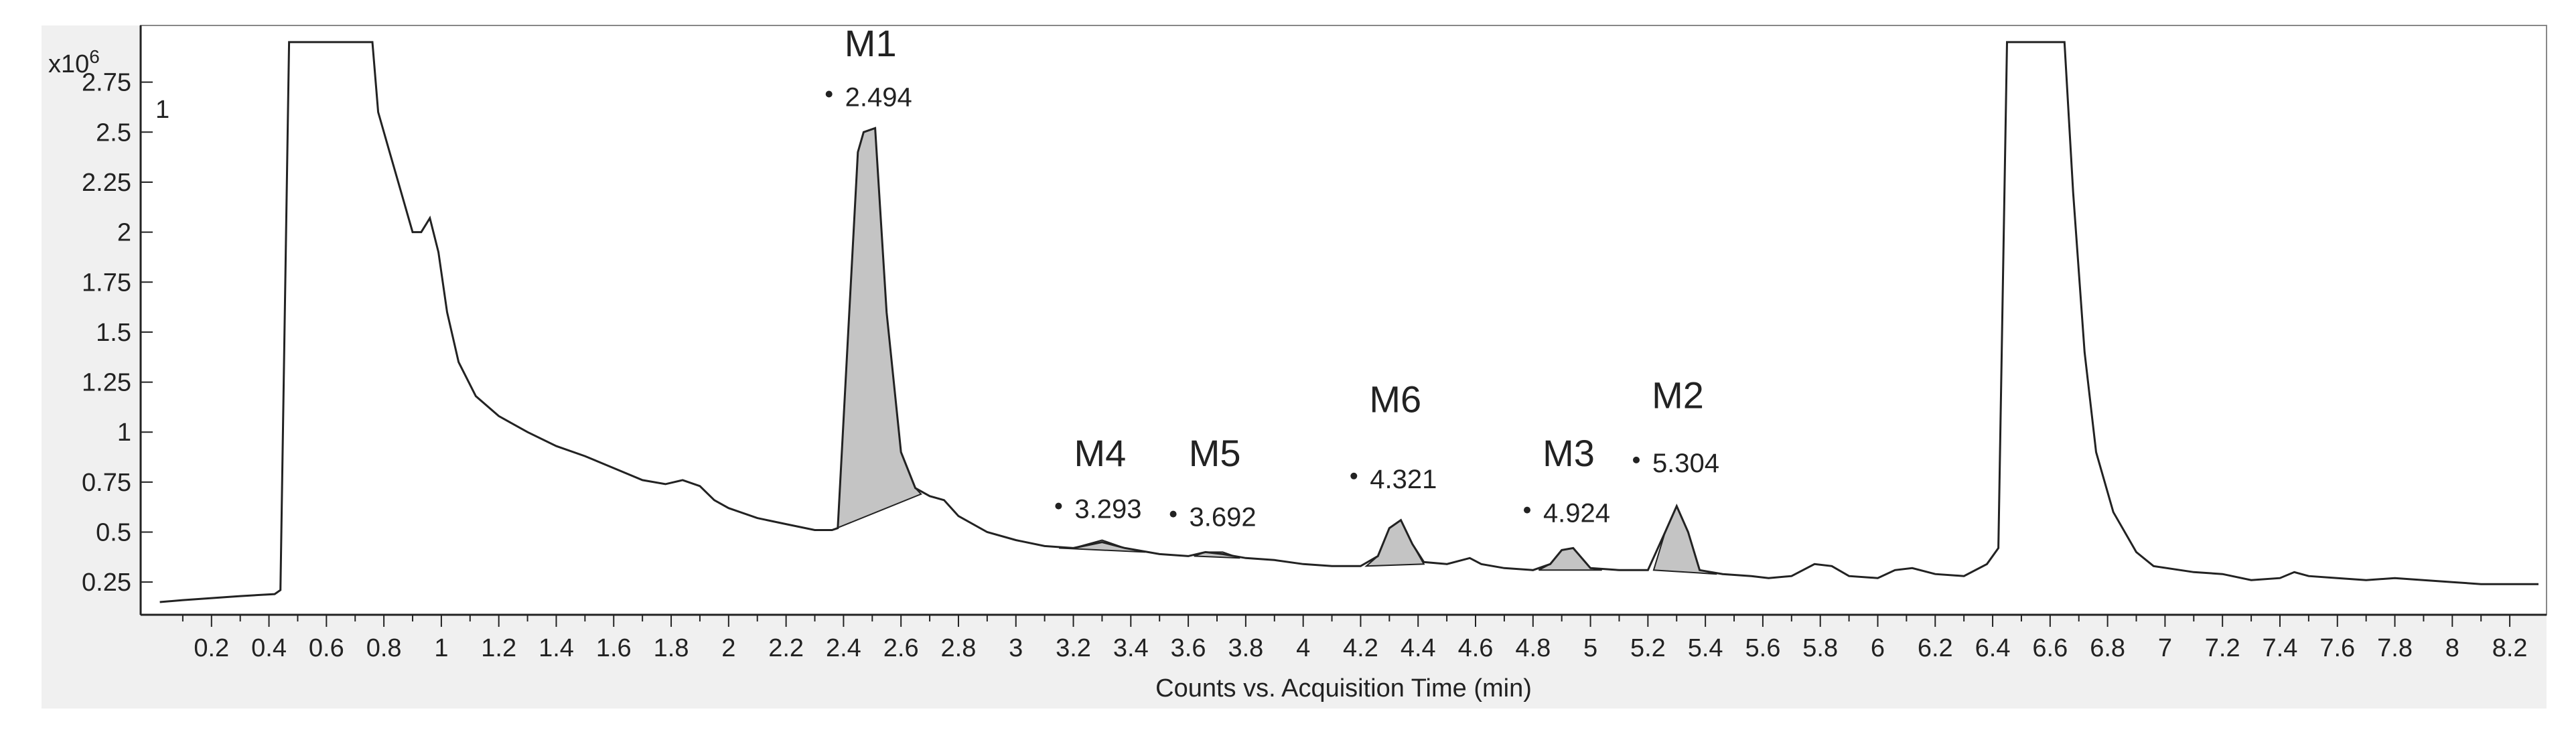 The image size is (2576, 738). Describe the element at coordinates (1648, 648) in the screenshot. I see `x-tick-label: 5.2` at that location.